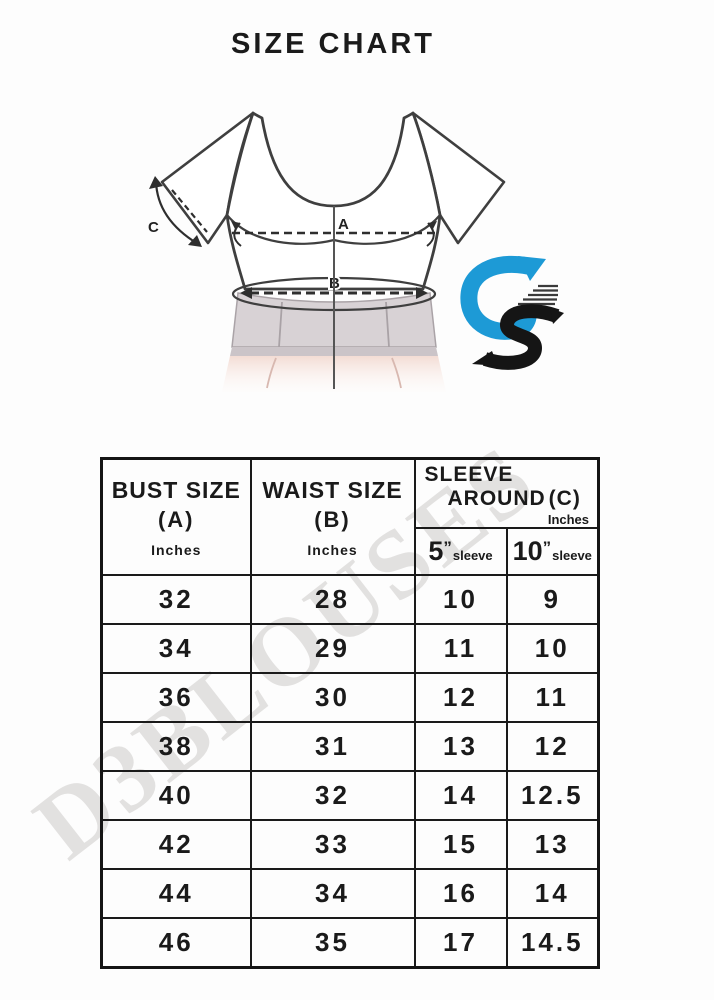 The image size is (714, 1000). Describe the element at coordinates (153, 227) in the screenshot. I see `sleeve-label: C` at that location.